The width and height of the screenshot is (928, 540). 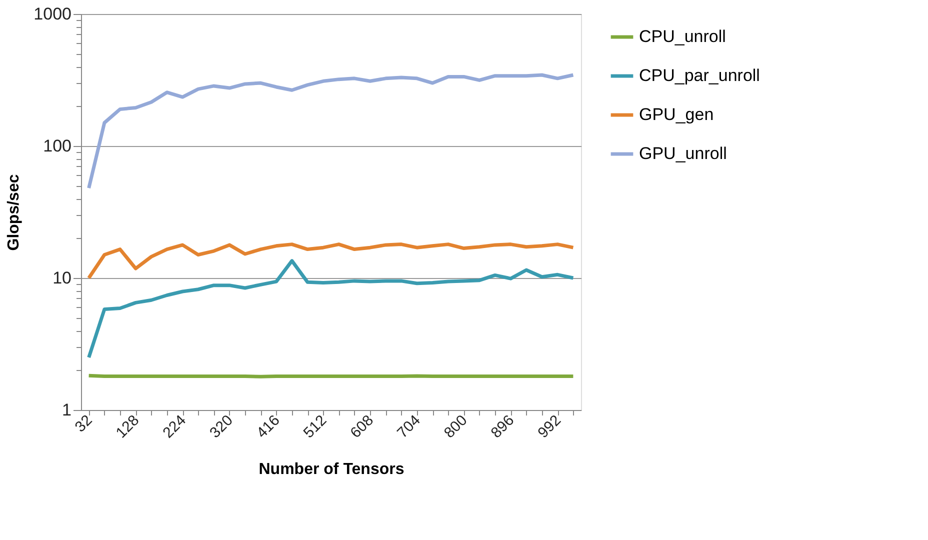 I want to click on y-tick-label: 1, so click(x=67, y=410).